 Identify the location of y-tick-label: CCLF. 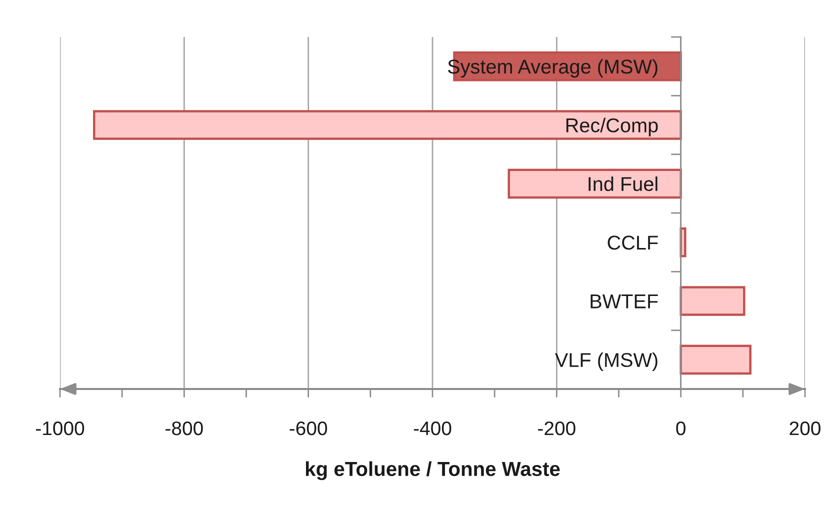
(633, 243).